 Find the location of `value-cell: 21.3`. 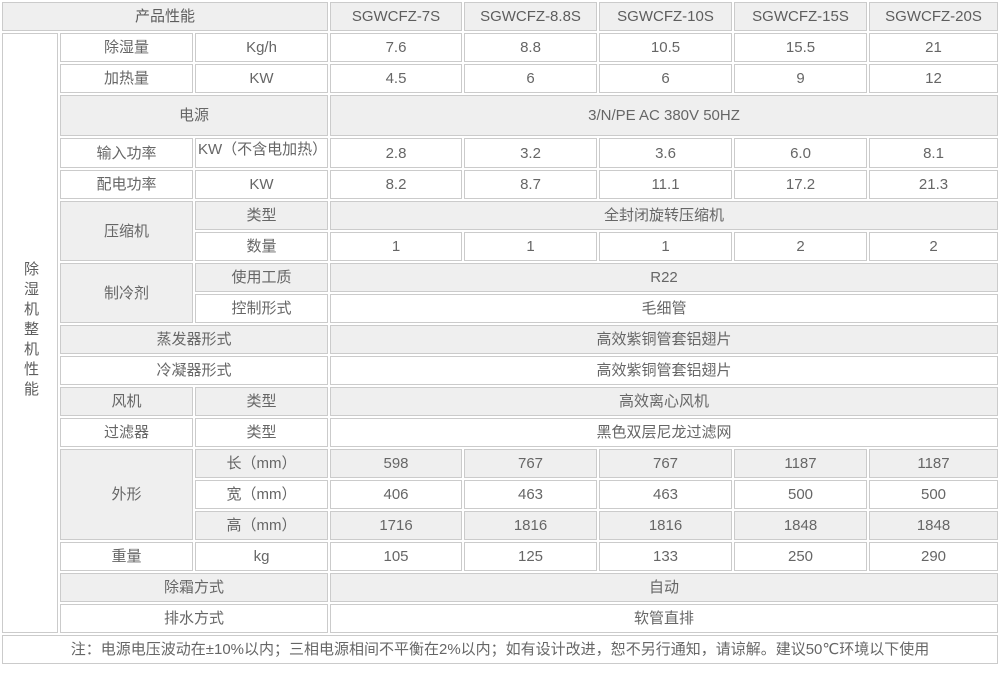

value-cell: 21.3 is located at coordinates (933, 184).